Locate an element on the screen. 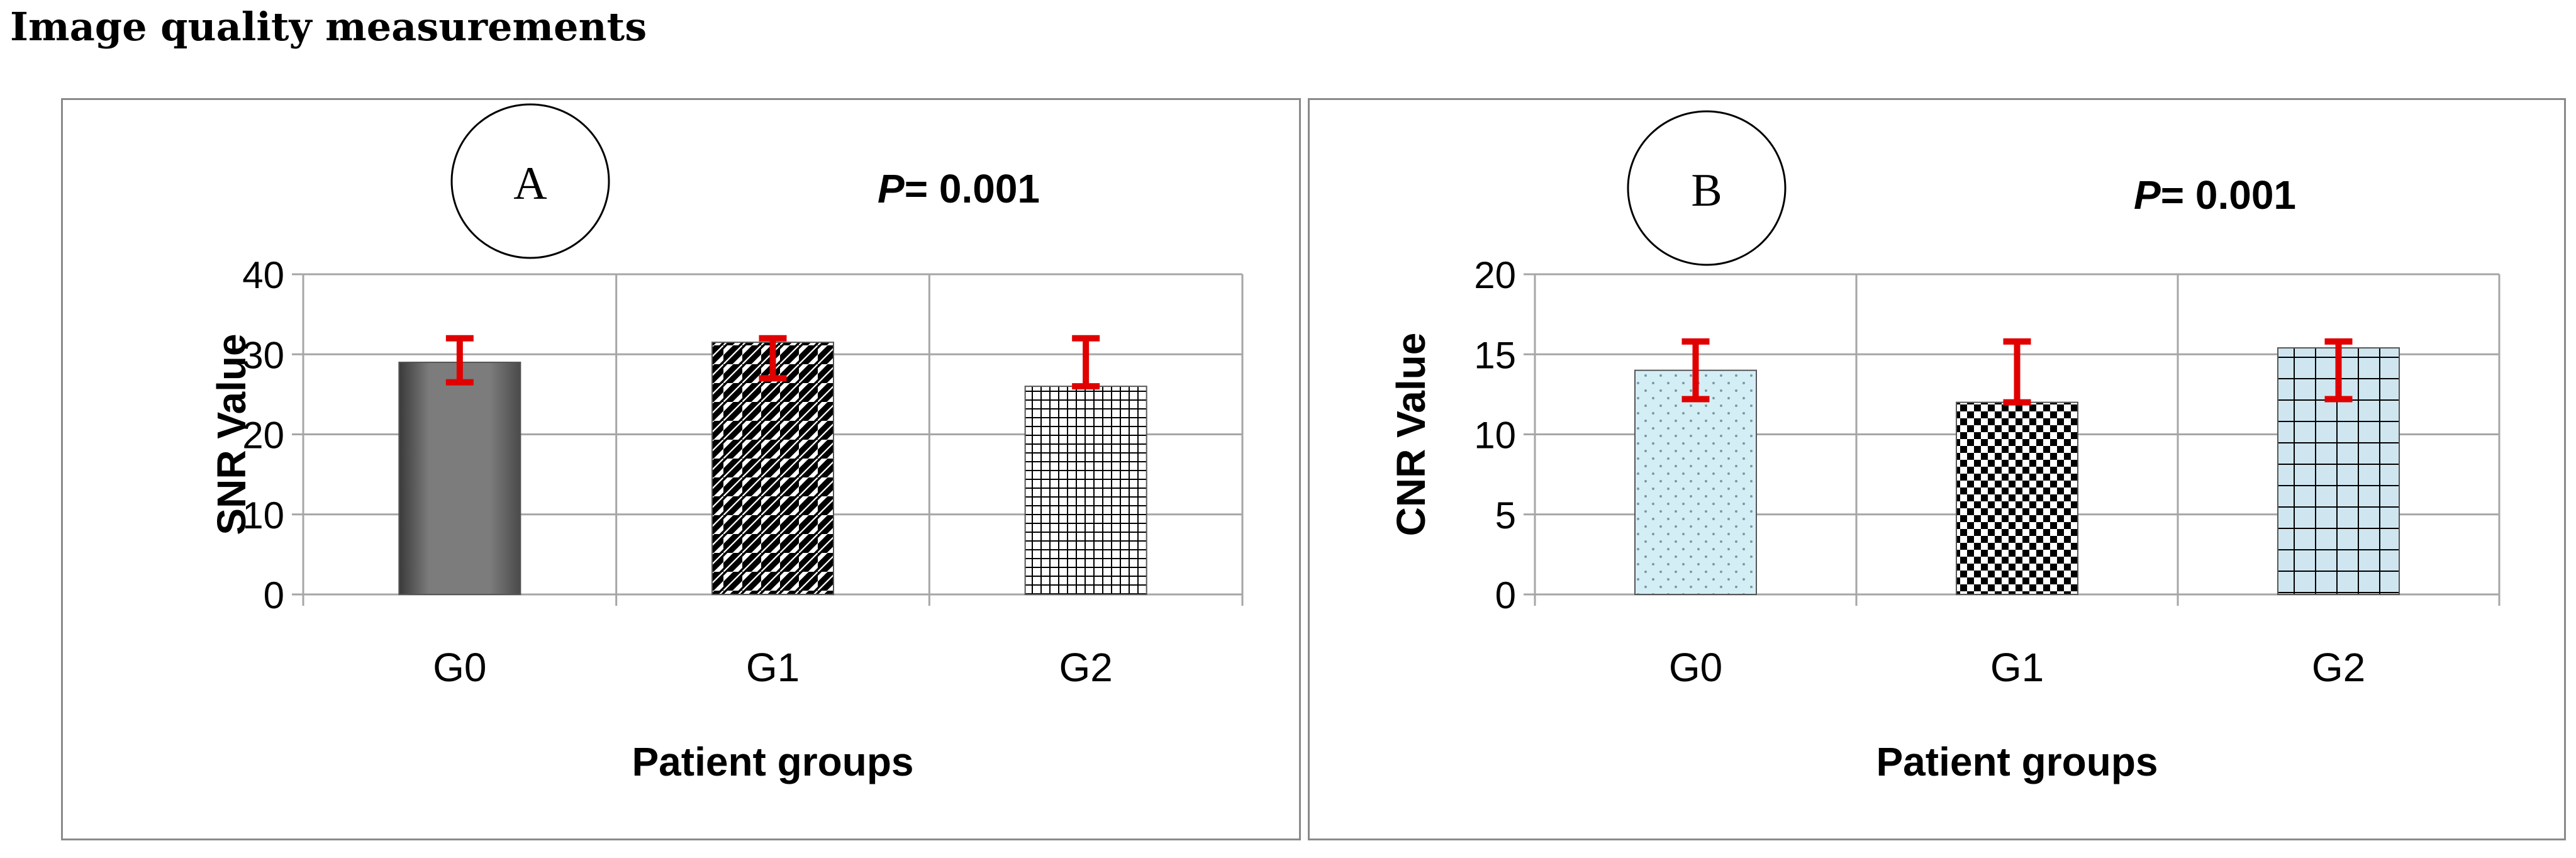 The width and height of the screenshot is (2576, 858). y-tick-label-2: 10 is located at coordinates (1495, 436).